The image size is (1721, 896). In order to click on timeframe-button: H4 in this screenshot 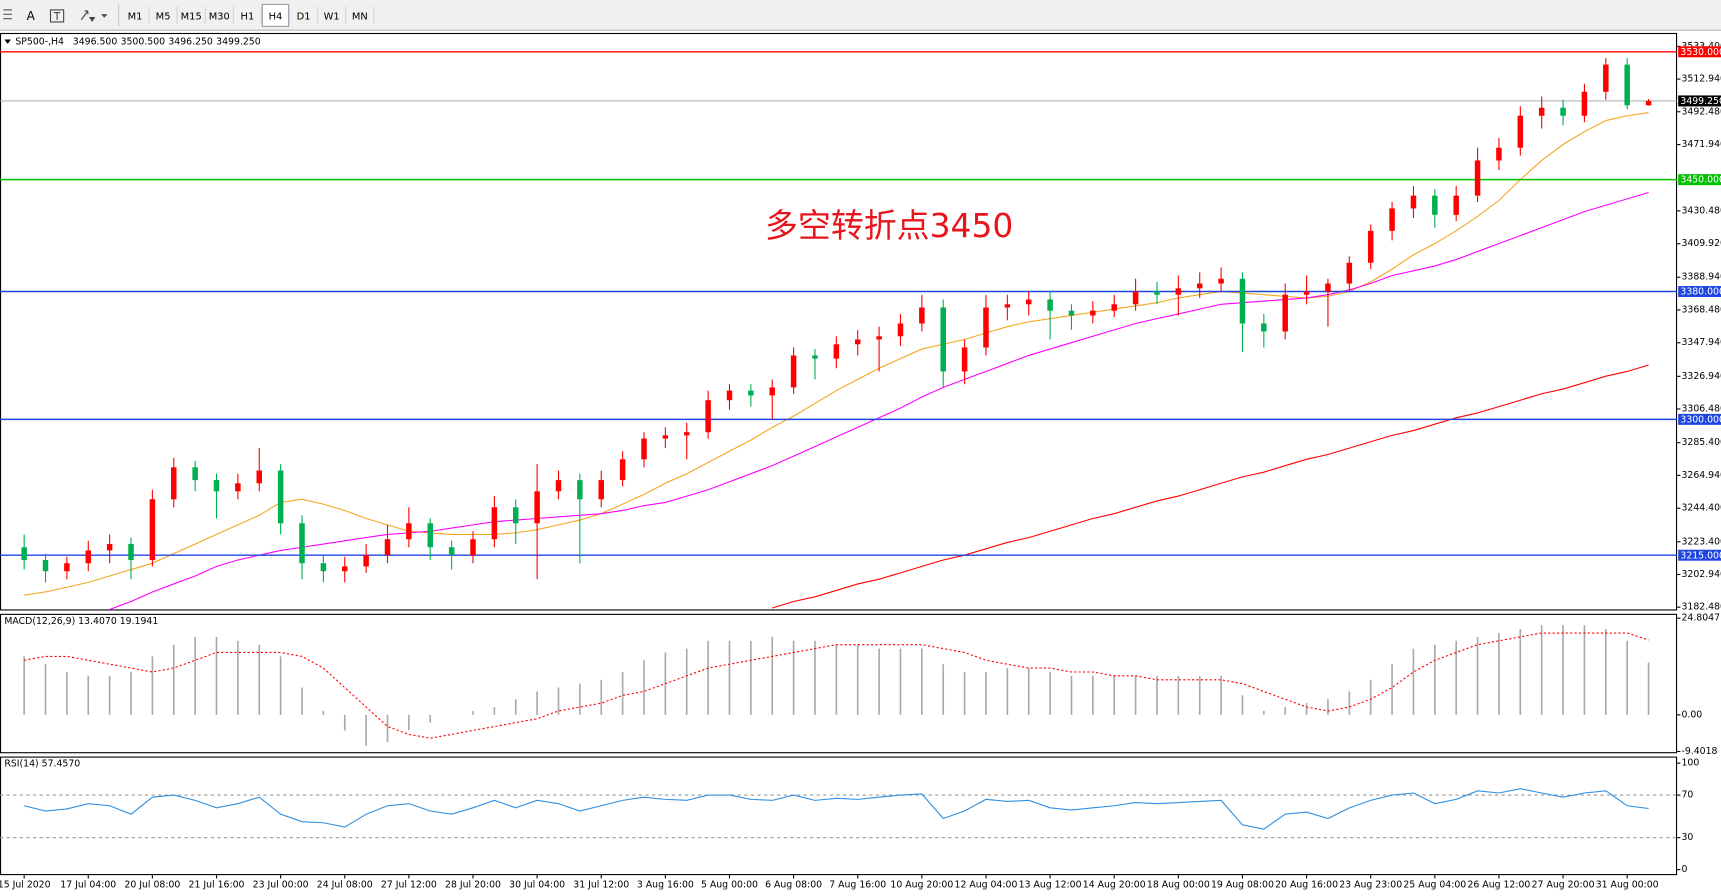, I will do `click(276, 16)`.